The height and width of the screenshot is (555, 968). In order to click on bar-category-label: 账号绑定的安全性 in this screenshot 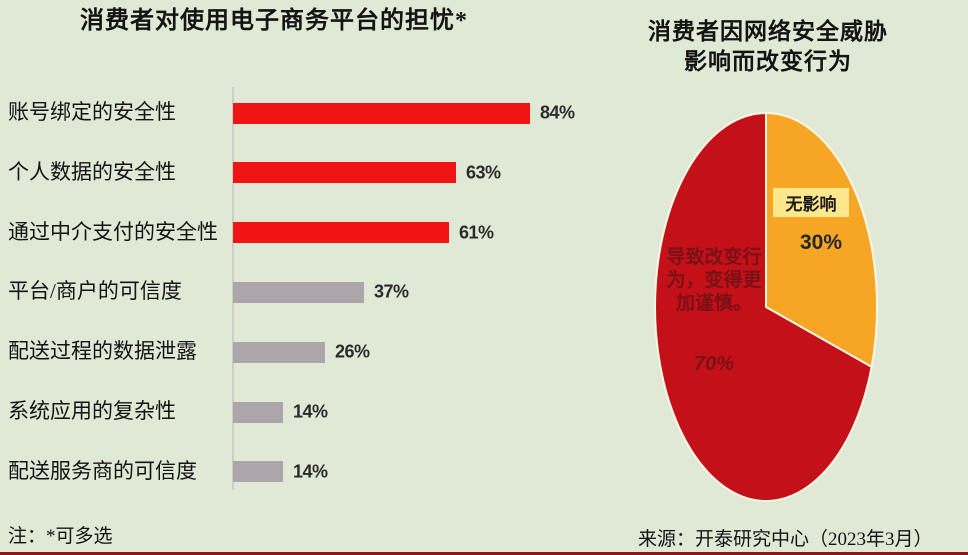, I will do `click(92, 112)`.